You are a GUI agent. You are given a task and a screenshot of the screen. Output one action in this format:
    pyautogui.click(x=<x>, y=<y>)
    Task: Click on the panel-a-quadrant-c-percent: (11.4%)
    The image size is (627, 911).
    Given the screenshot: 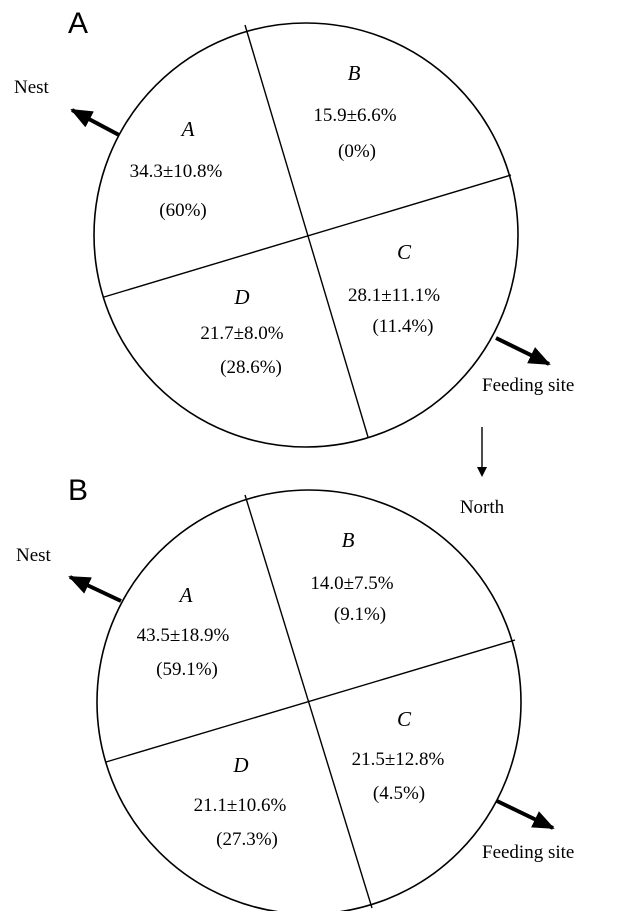 What is the action you would take?
    pyautogui.click(x=402, y=326)
    